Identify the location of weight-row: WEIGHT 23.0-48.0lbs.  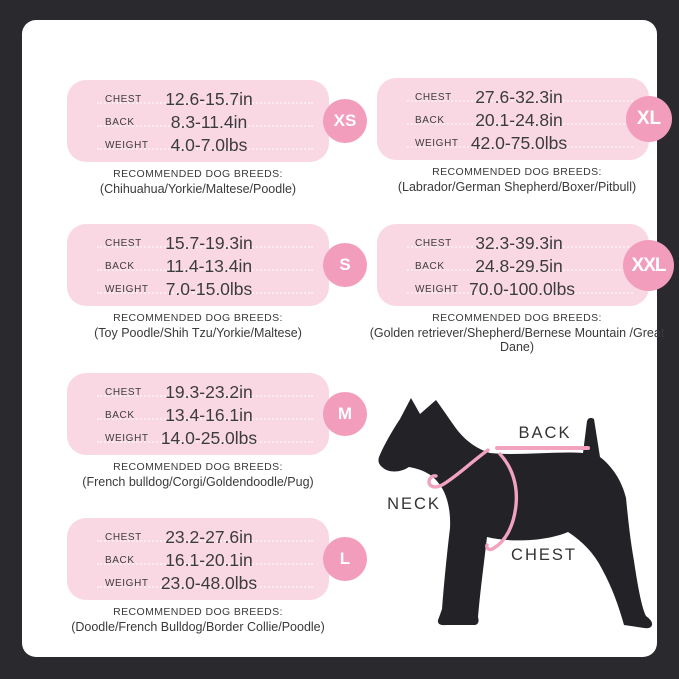
(198, 583).